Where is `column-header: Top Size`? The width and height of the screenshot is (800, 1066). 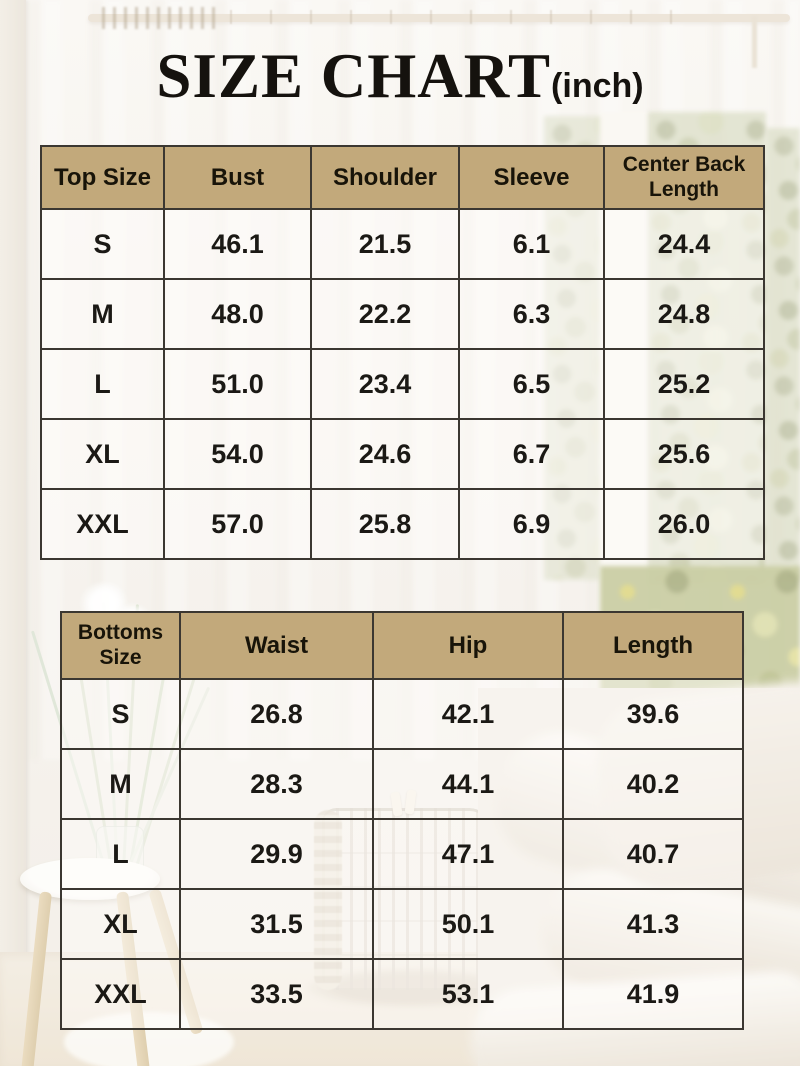
column-header: Top Size is located at coordinates (102, 177).